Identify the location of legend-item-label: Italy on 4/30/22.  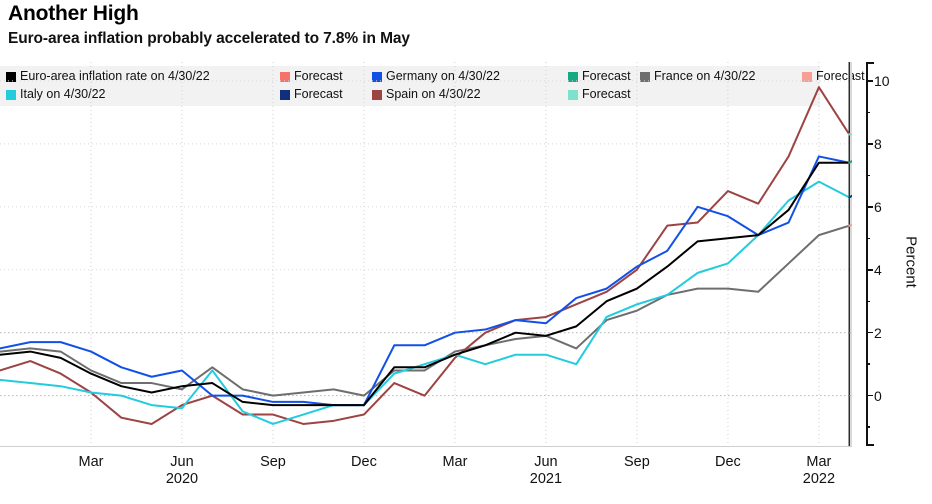
(63, 94).